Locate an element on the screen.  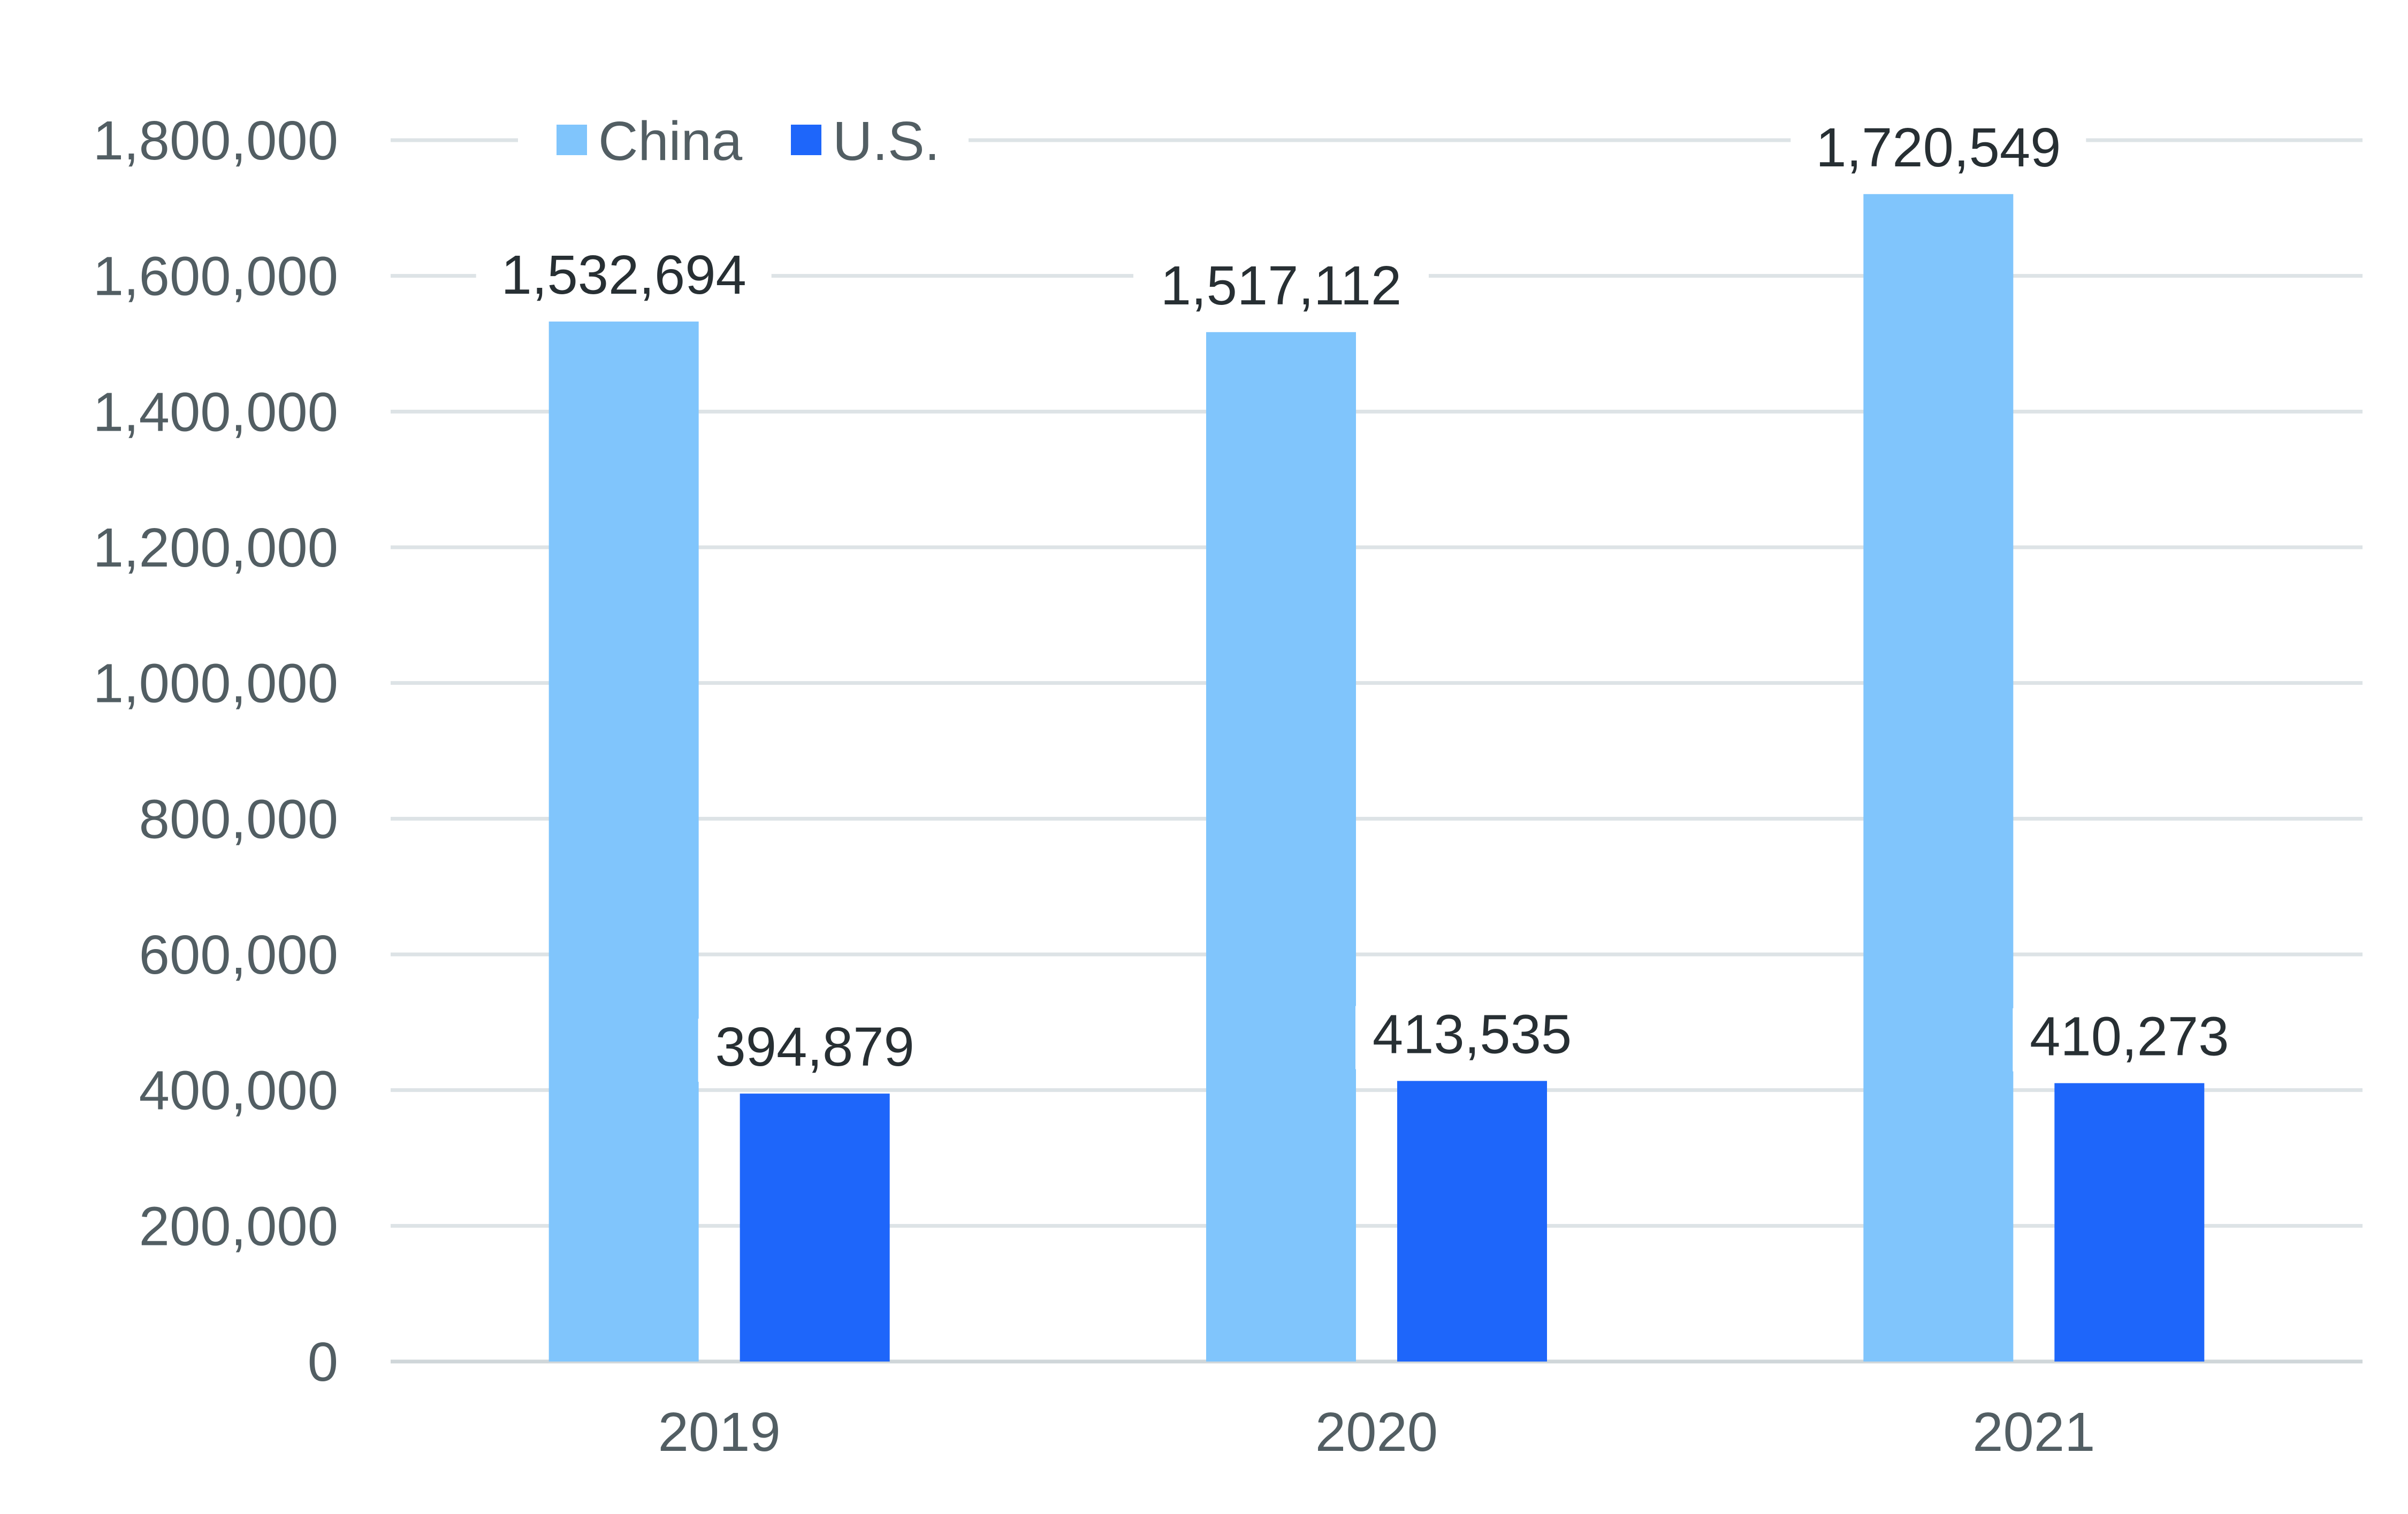
y-tick-label: 1,600,000 is located at coordinates (215, 276).